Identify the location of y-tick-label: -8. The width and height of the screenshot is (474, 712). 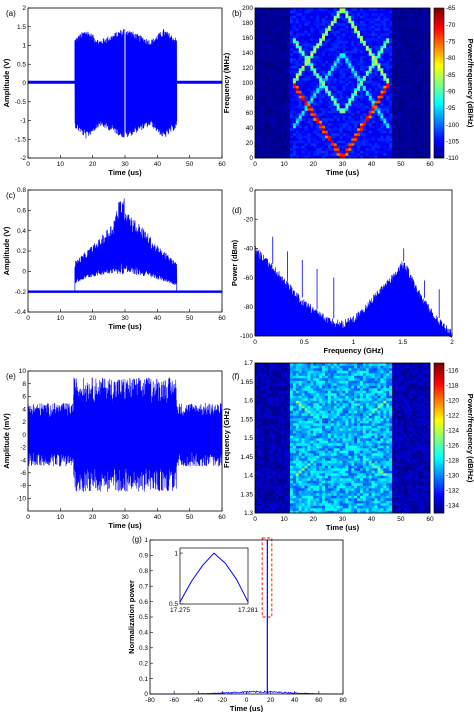
(23, 486).